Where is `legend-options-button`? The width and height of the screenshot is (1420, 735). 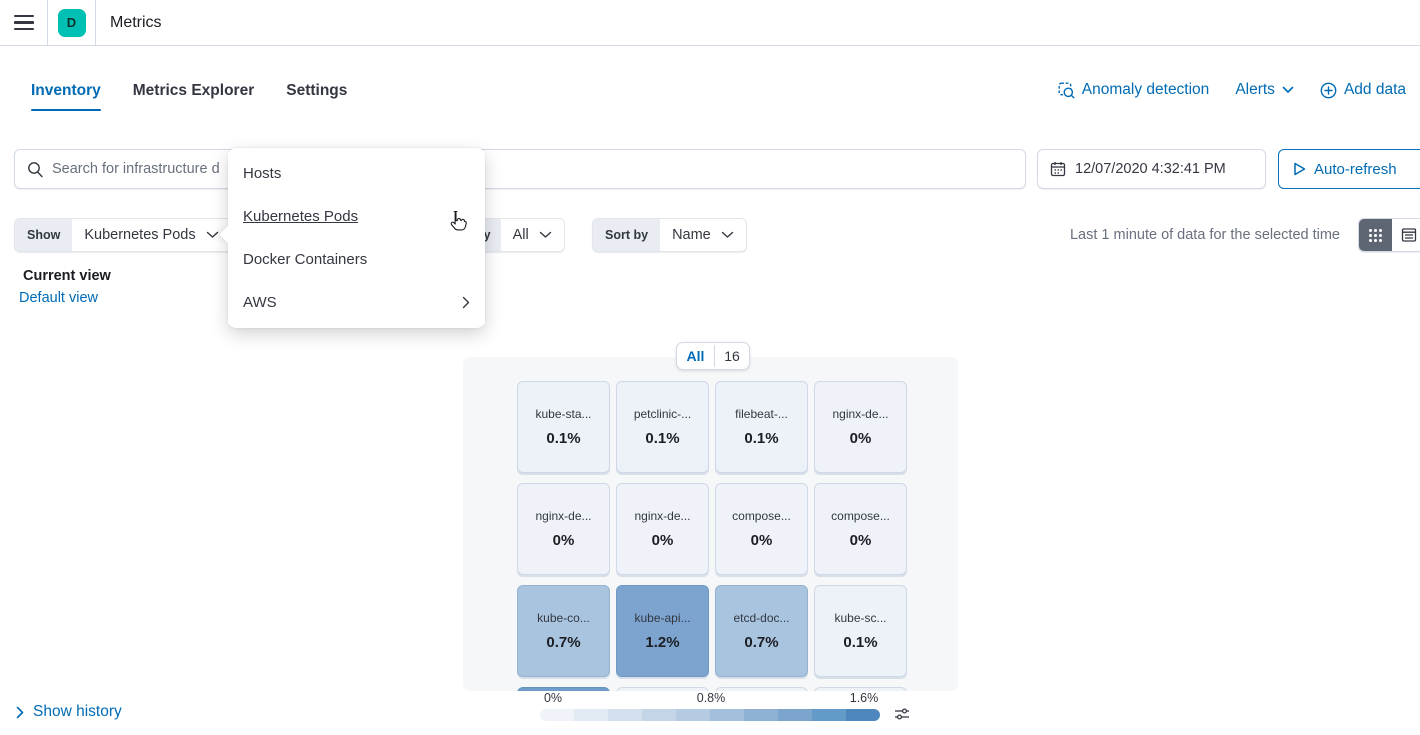
legend-options-button is located at coordinates (902, 714).